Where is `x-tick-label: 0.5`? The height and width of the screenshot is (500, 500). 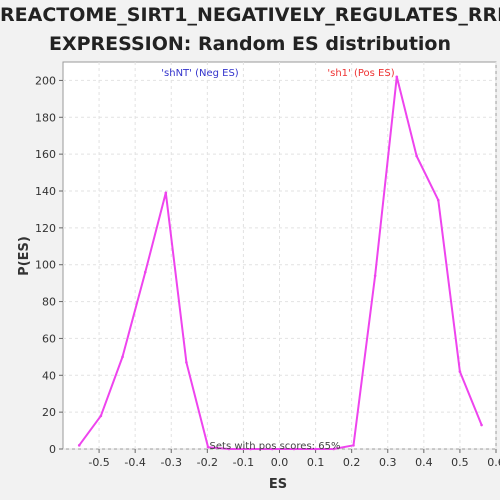
x-tick-label: 0.5 is located at coordinates (460, 462).